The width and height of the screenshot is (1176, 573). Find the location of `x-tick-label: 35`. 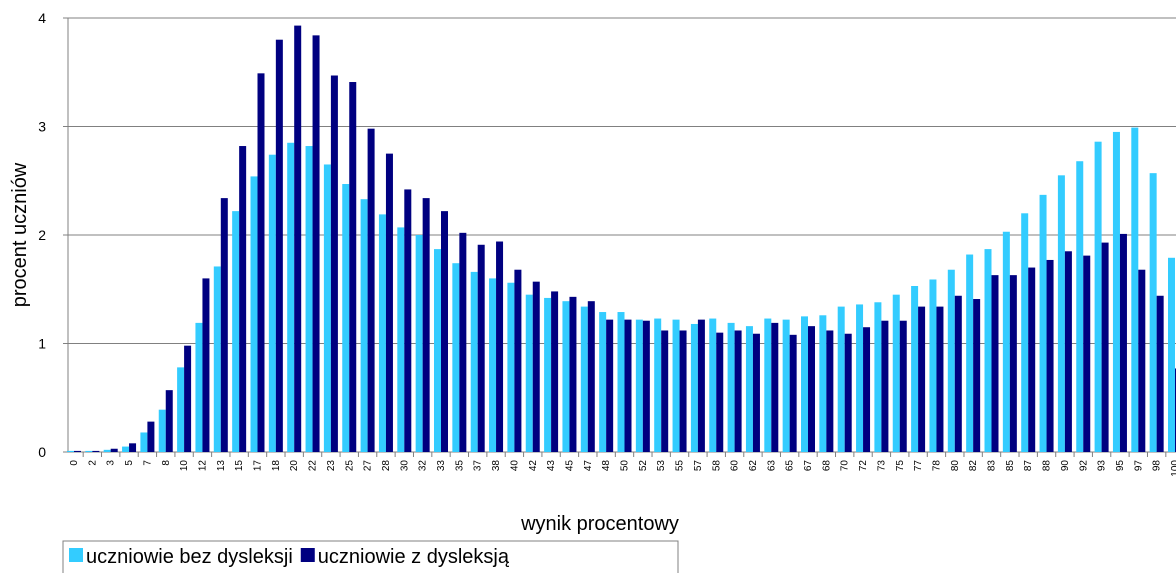

x-tick-label: 35 is located at coordinates (459, 466).